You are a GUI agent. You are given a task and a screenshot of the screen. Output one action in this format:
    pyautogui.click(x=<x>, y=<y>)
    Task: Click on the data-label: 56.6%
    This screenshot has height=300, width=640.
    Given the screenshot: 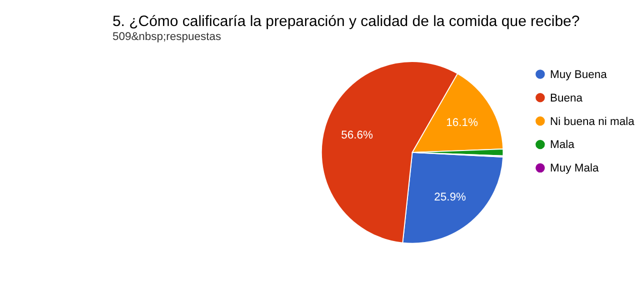 What is the action you would take?
    pyautogui.click(x=357, y=135)
    